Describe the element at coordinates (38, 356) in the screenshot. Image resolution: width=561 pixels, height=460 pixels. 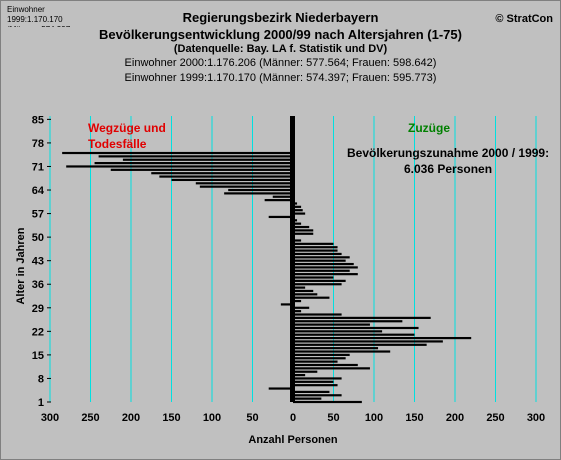
I see `y-tick-label: 15` at that location.